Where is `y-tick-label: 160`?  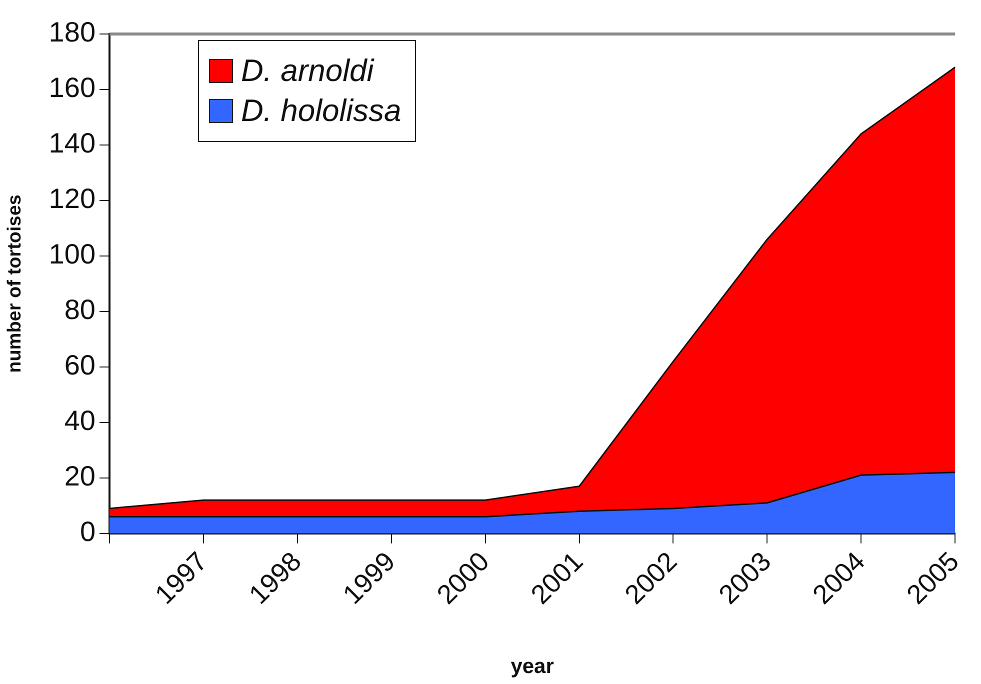
y-tick-label: 160 is located at coordinates (72, 88).